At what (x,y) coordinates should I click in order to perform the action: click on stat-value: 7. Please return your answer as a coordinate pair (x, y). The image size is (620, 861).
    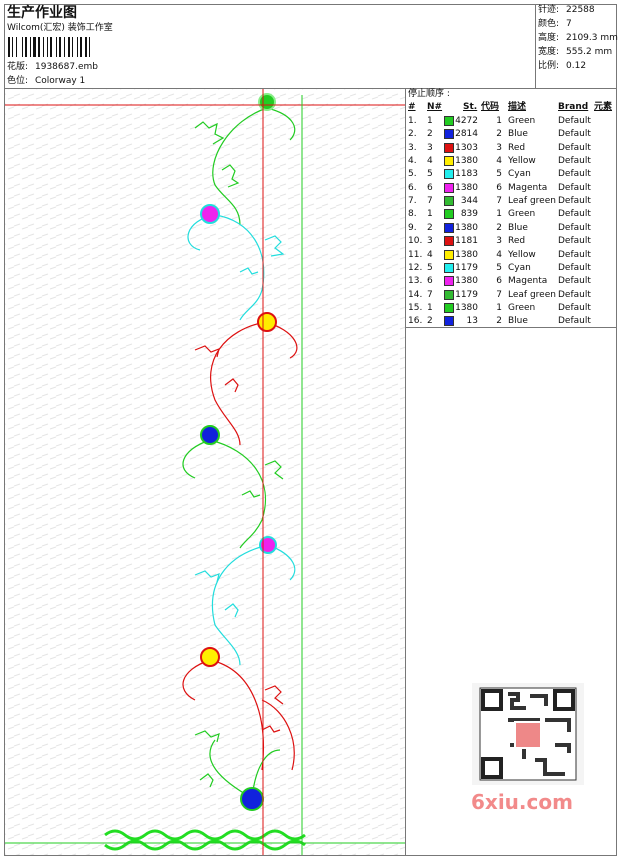
    Looking at the image, I should click on (569, 24).